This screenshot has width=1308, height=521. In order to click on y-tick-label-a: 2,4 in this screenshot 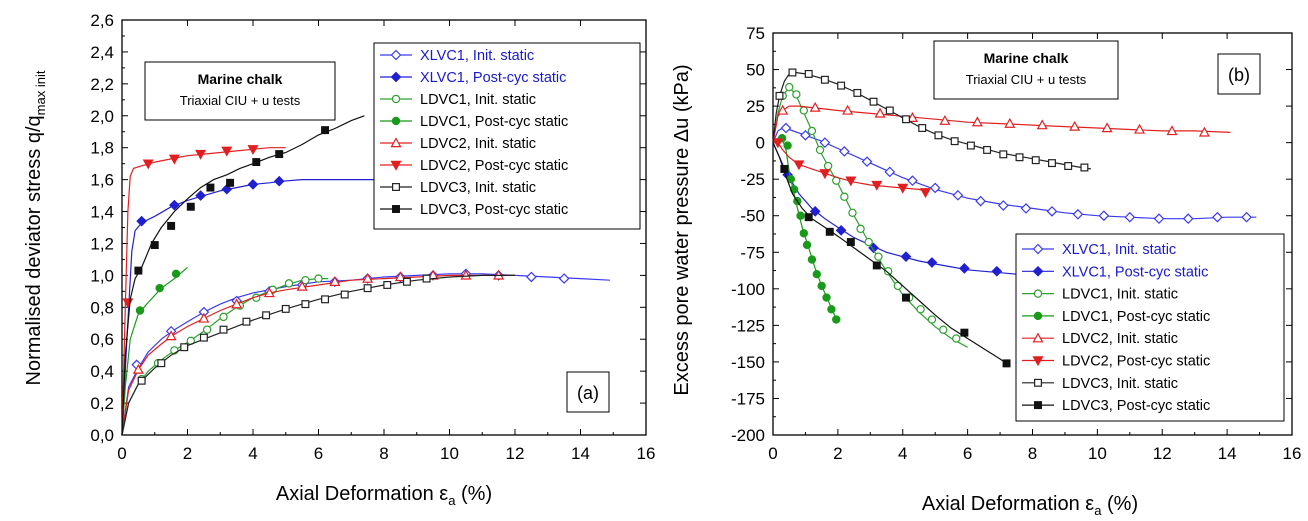, I will do `click(102, 52)`.